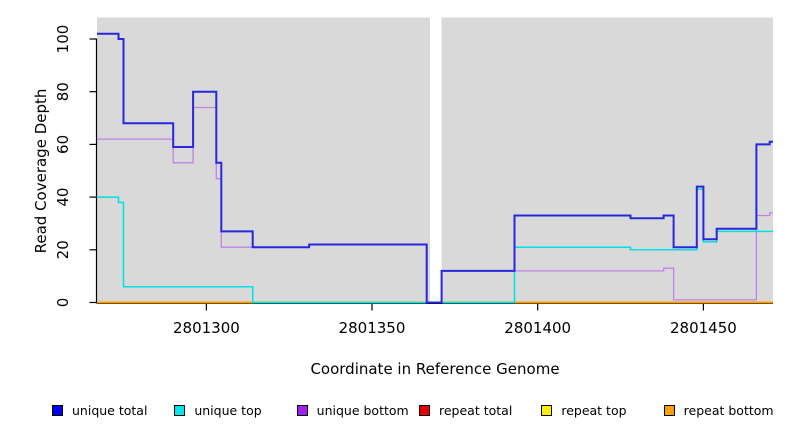  I want to click on legend-item-repeat-bottom: repeat bottom, so click(724, 410).